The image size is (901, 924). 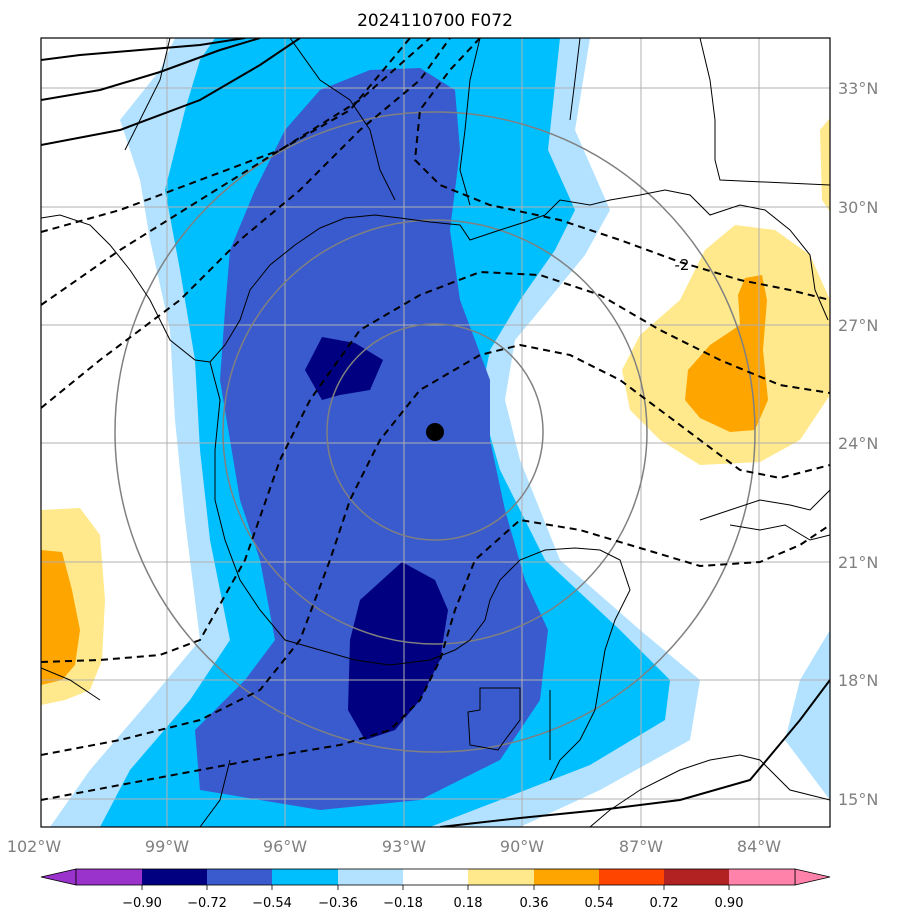 I want to click on colorbar-label: −0.36, so click(x=338, y=903).